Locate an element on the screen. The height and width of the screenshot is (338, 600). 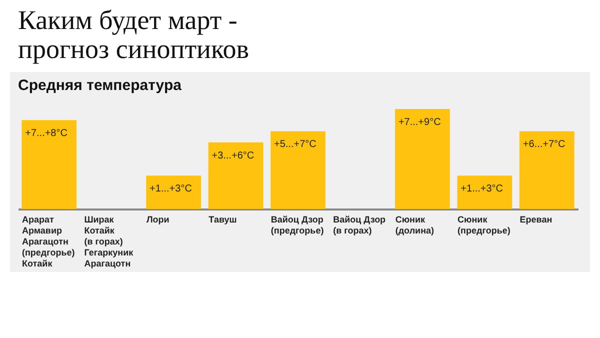
x-tick-label: Арарат Армавир Арагацотн (предгорье) Котайк is located at coordinates (48, 241).